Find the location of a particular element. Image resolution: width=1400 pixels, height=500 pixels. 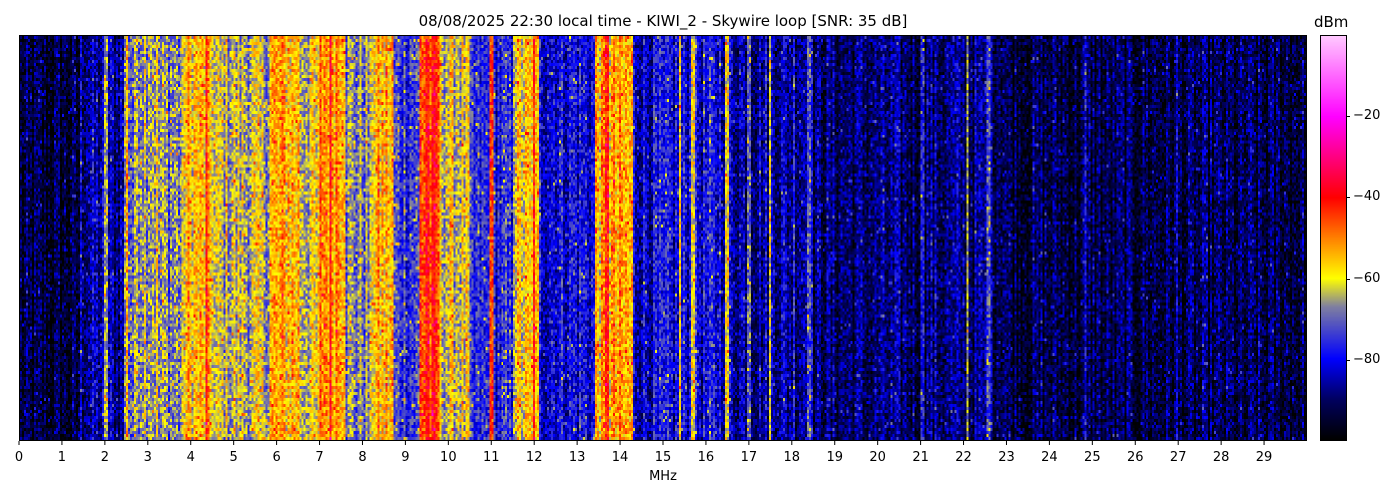

x-tick-label: 9 is located at coordinates (405, 457).